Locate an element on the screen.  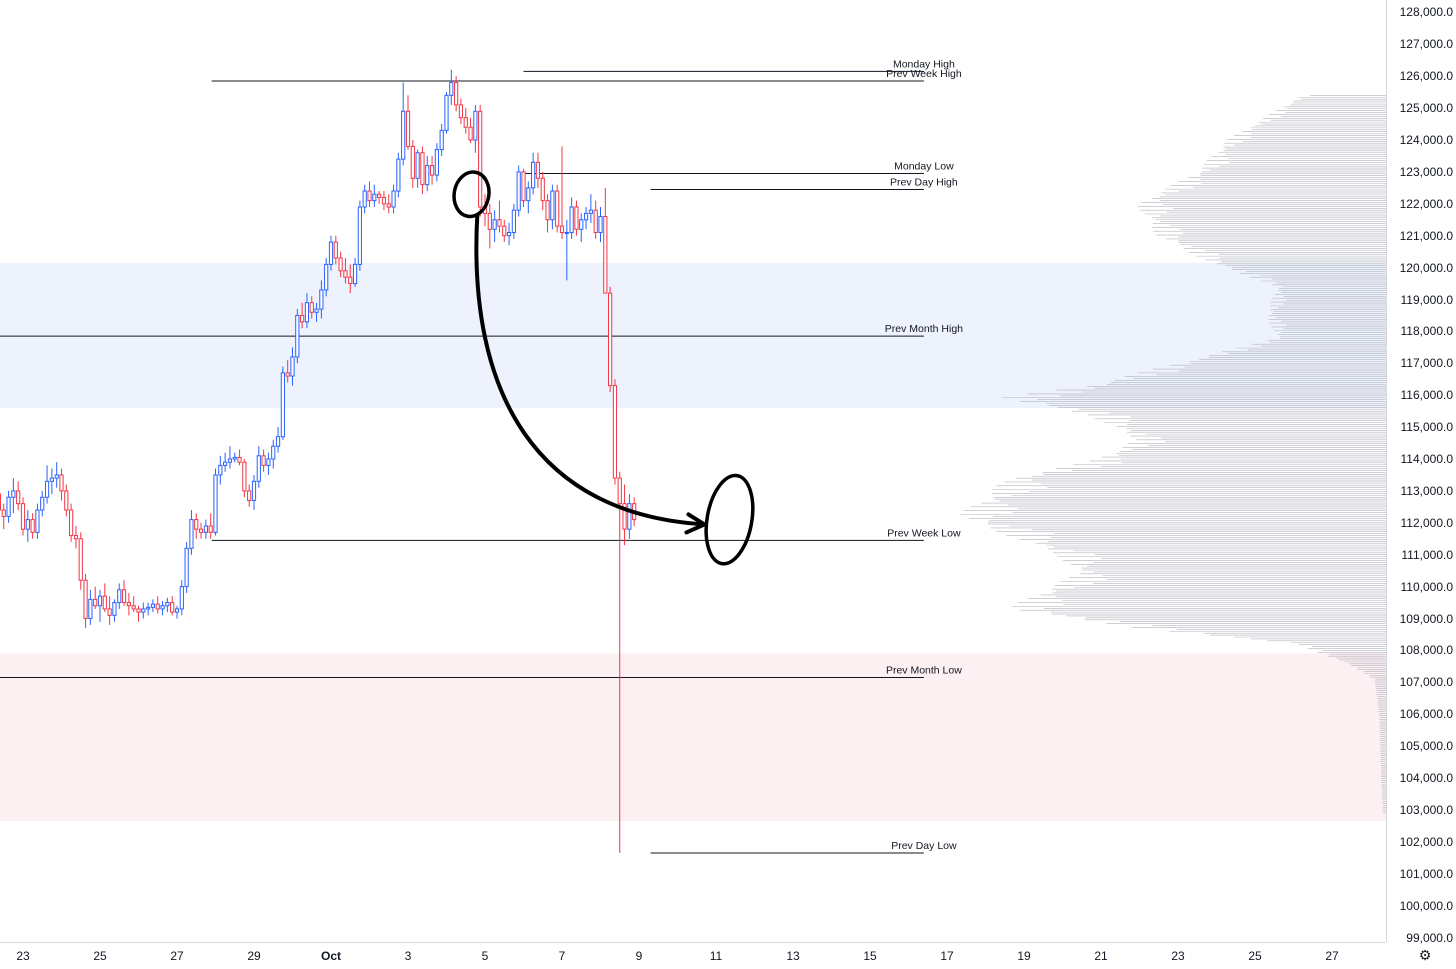
time-axis: 23 25 27 29 Oct 3 5 7 9 11 13 15 17 19 21 23 25 27 is located at coordinates (693, 955).